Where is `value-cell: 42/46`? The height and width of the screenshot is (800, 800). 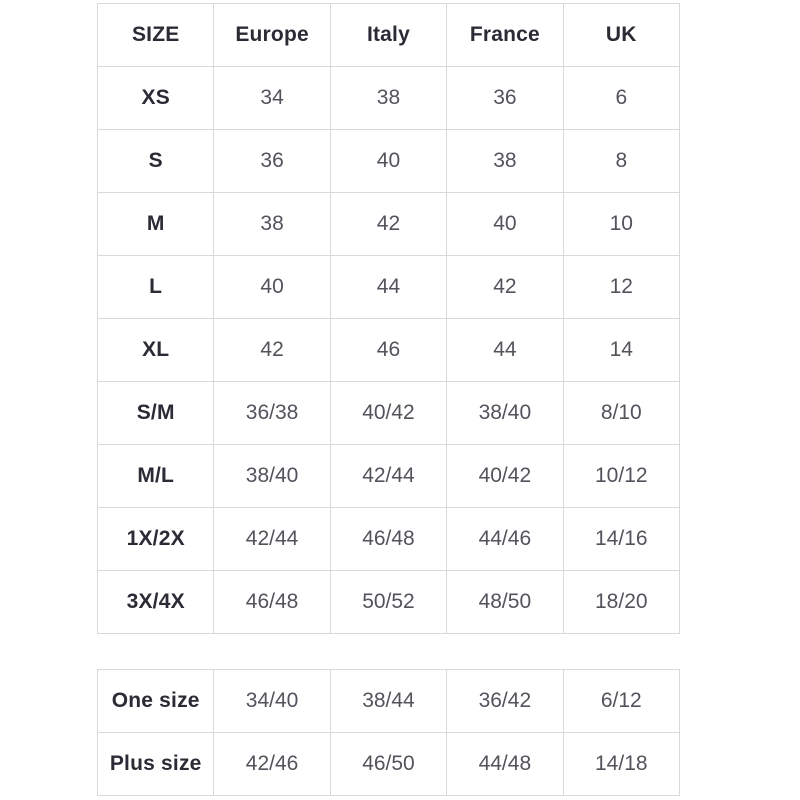 value-cell: 42/46 is located at coordinates (272, 764).